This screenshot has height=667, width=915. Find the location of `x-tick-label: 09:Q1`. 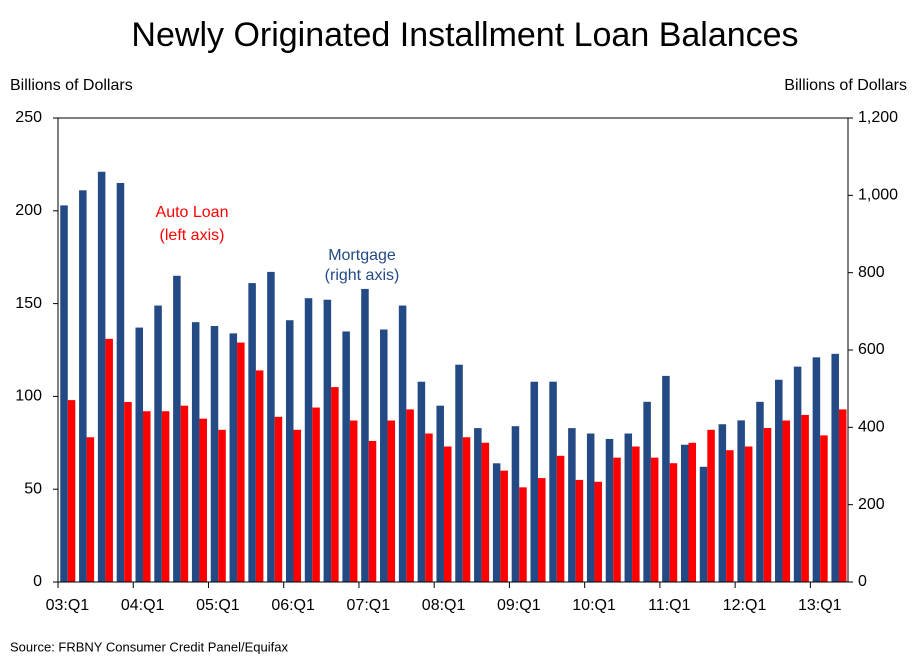

x-tick-label: 09:Q1 is located at coordinates (519, 605).